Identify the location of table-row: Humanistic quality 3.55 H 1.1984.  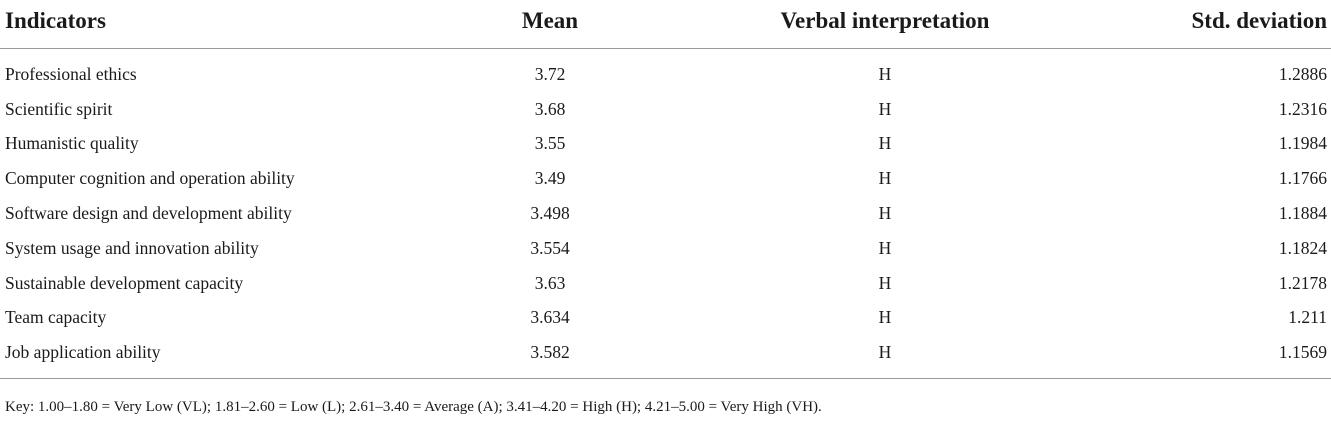
(665, 144).